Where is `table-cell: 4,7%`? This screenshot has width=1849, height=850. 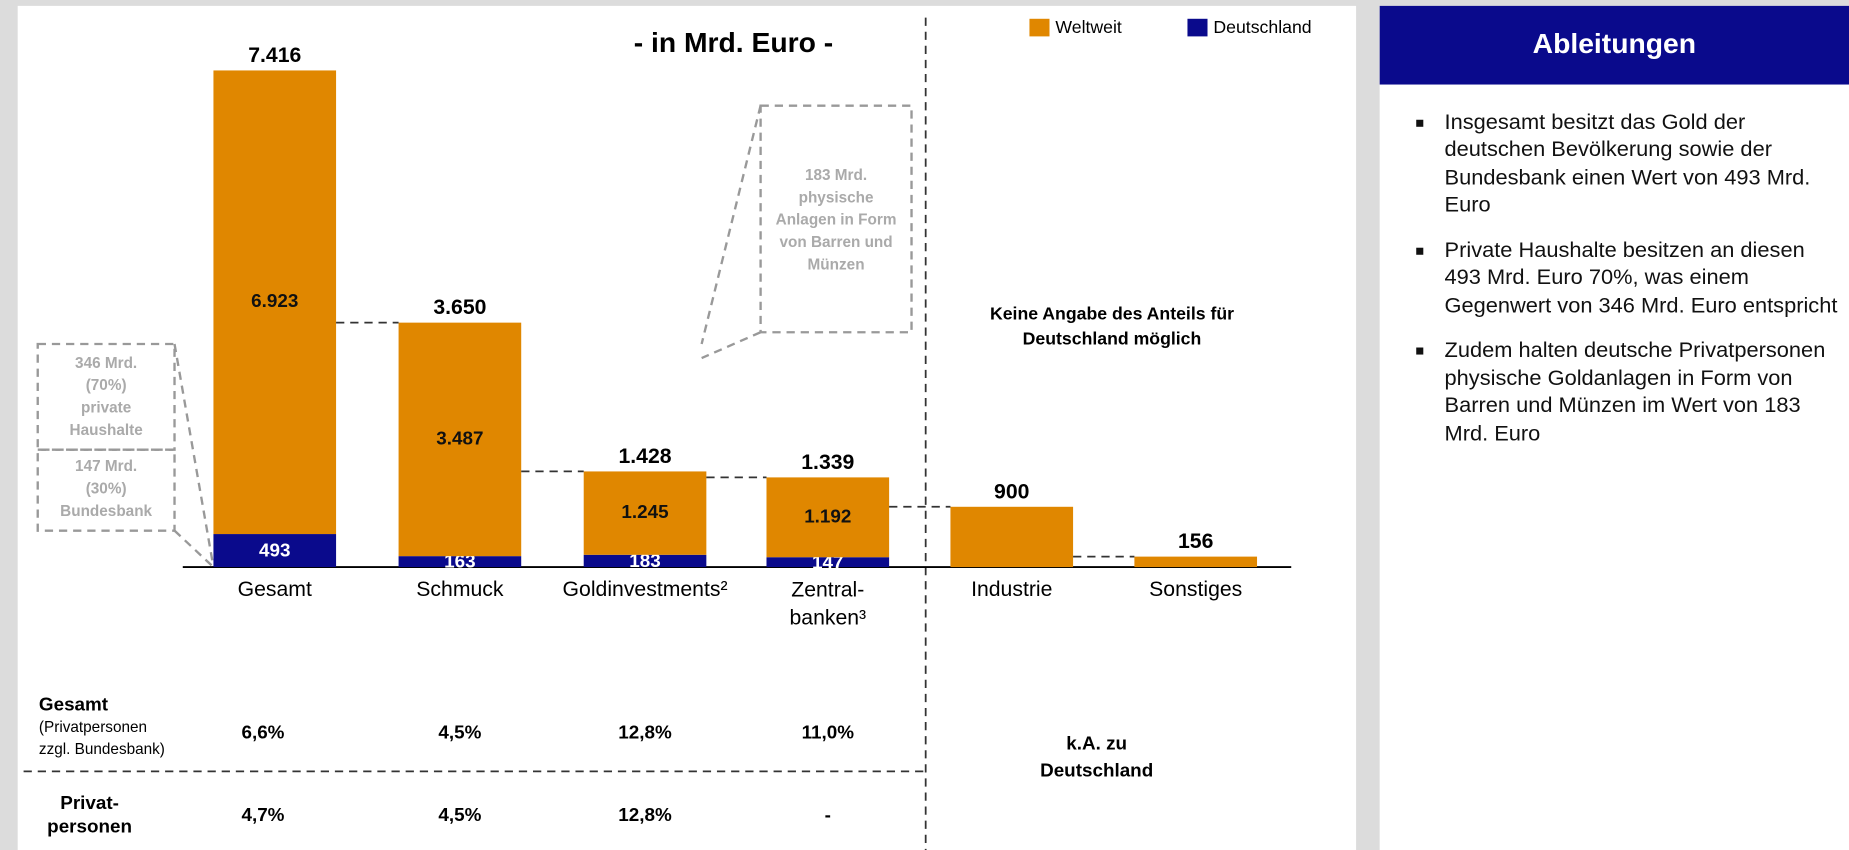
table-cell: 4,7% is located at coordinates (262, 814).